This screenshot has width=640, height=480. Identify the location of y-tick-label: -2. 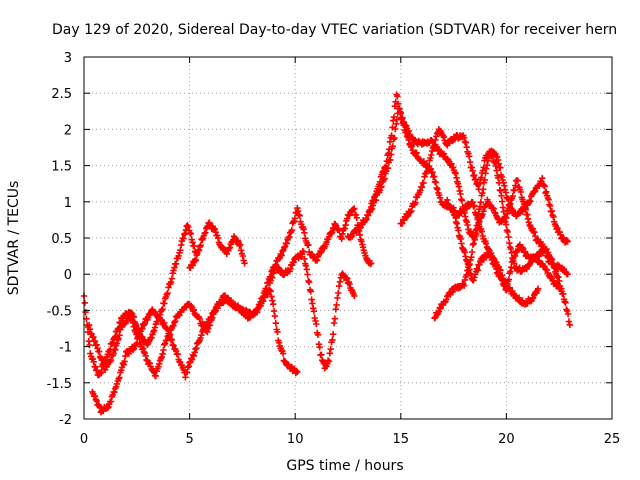
(65, 420).